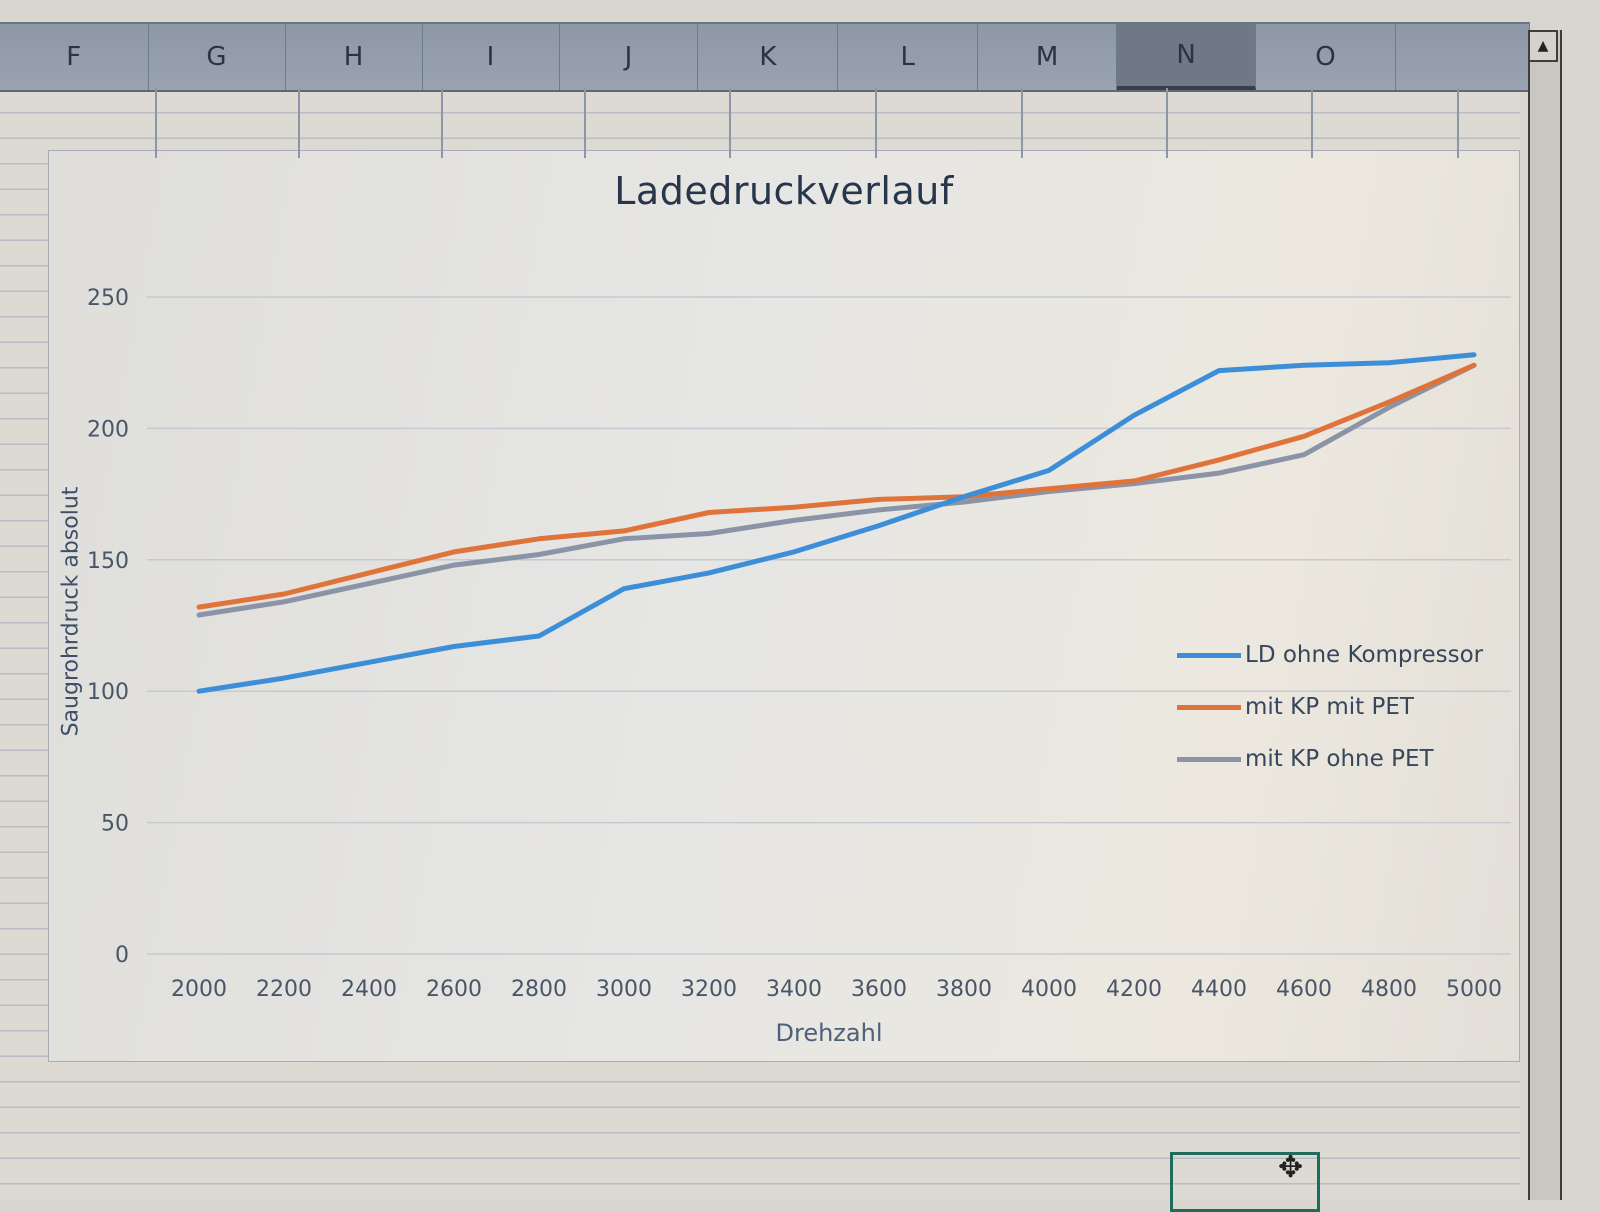 The height and width of the screenshot is (1212, 1600). What do you see at coordinates (629, 57) in the screenshot?
I see `column-header-j: J` at bounding box center [629, 57].